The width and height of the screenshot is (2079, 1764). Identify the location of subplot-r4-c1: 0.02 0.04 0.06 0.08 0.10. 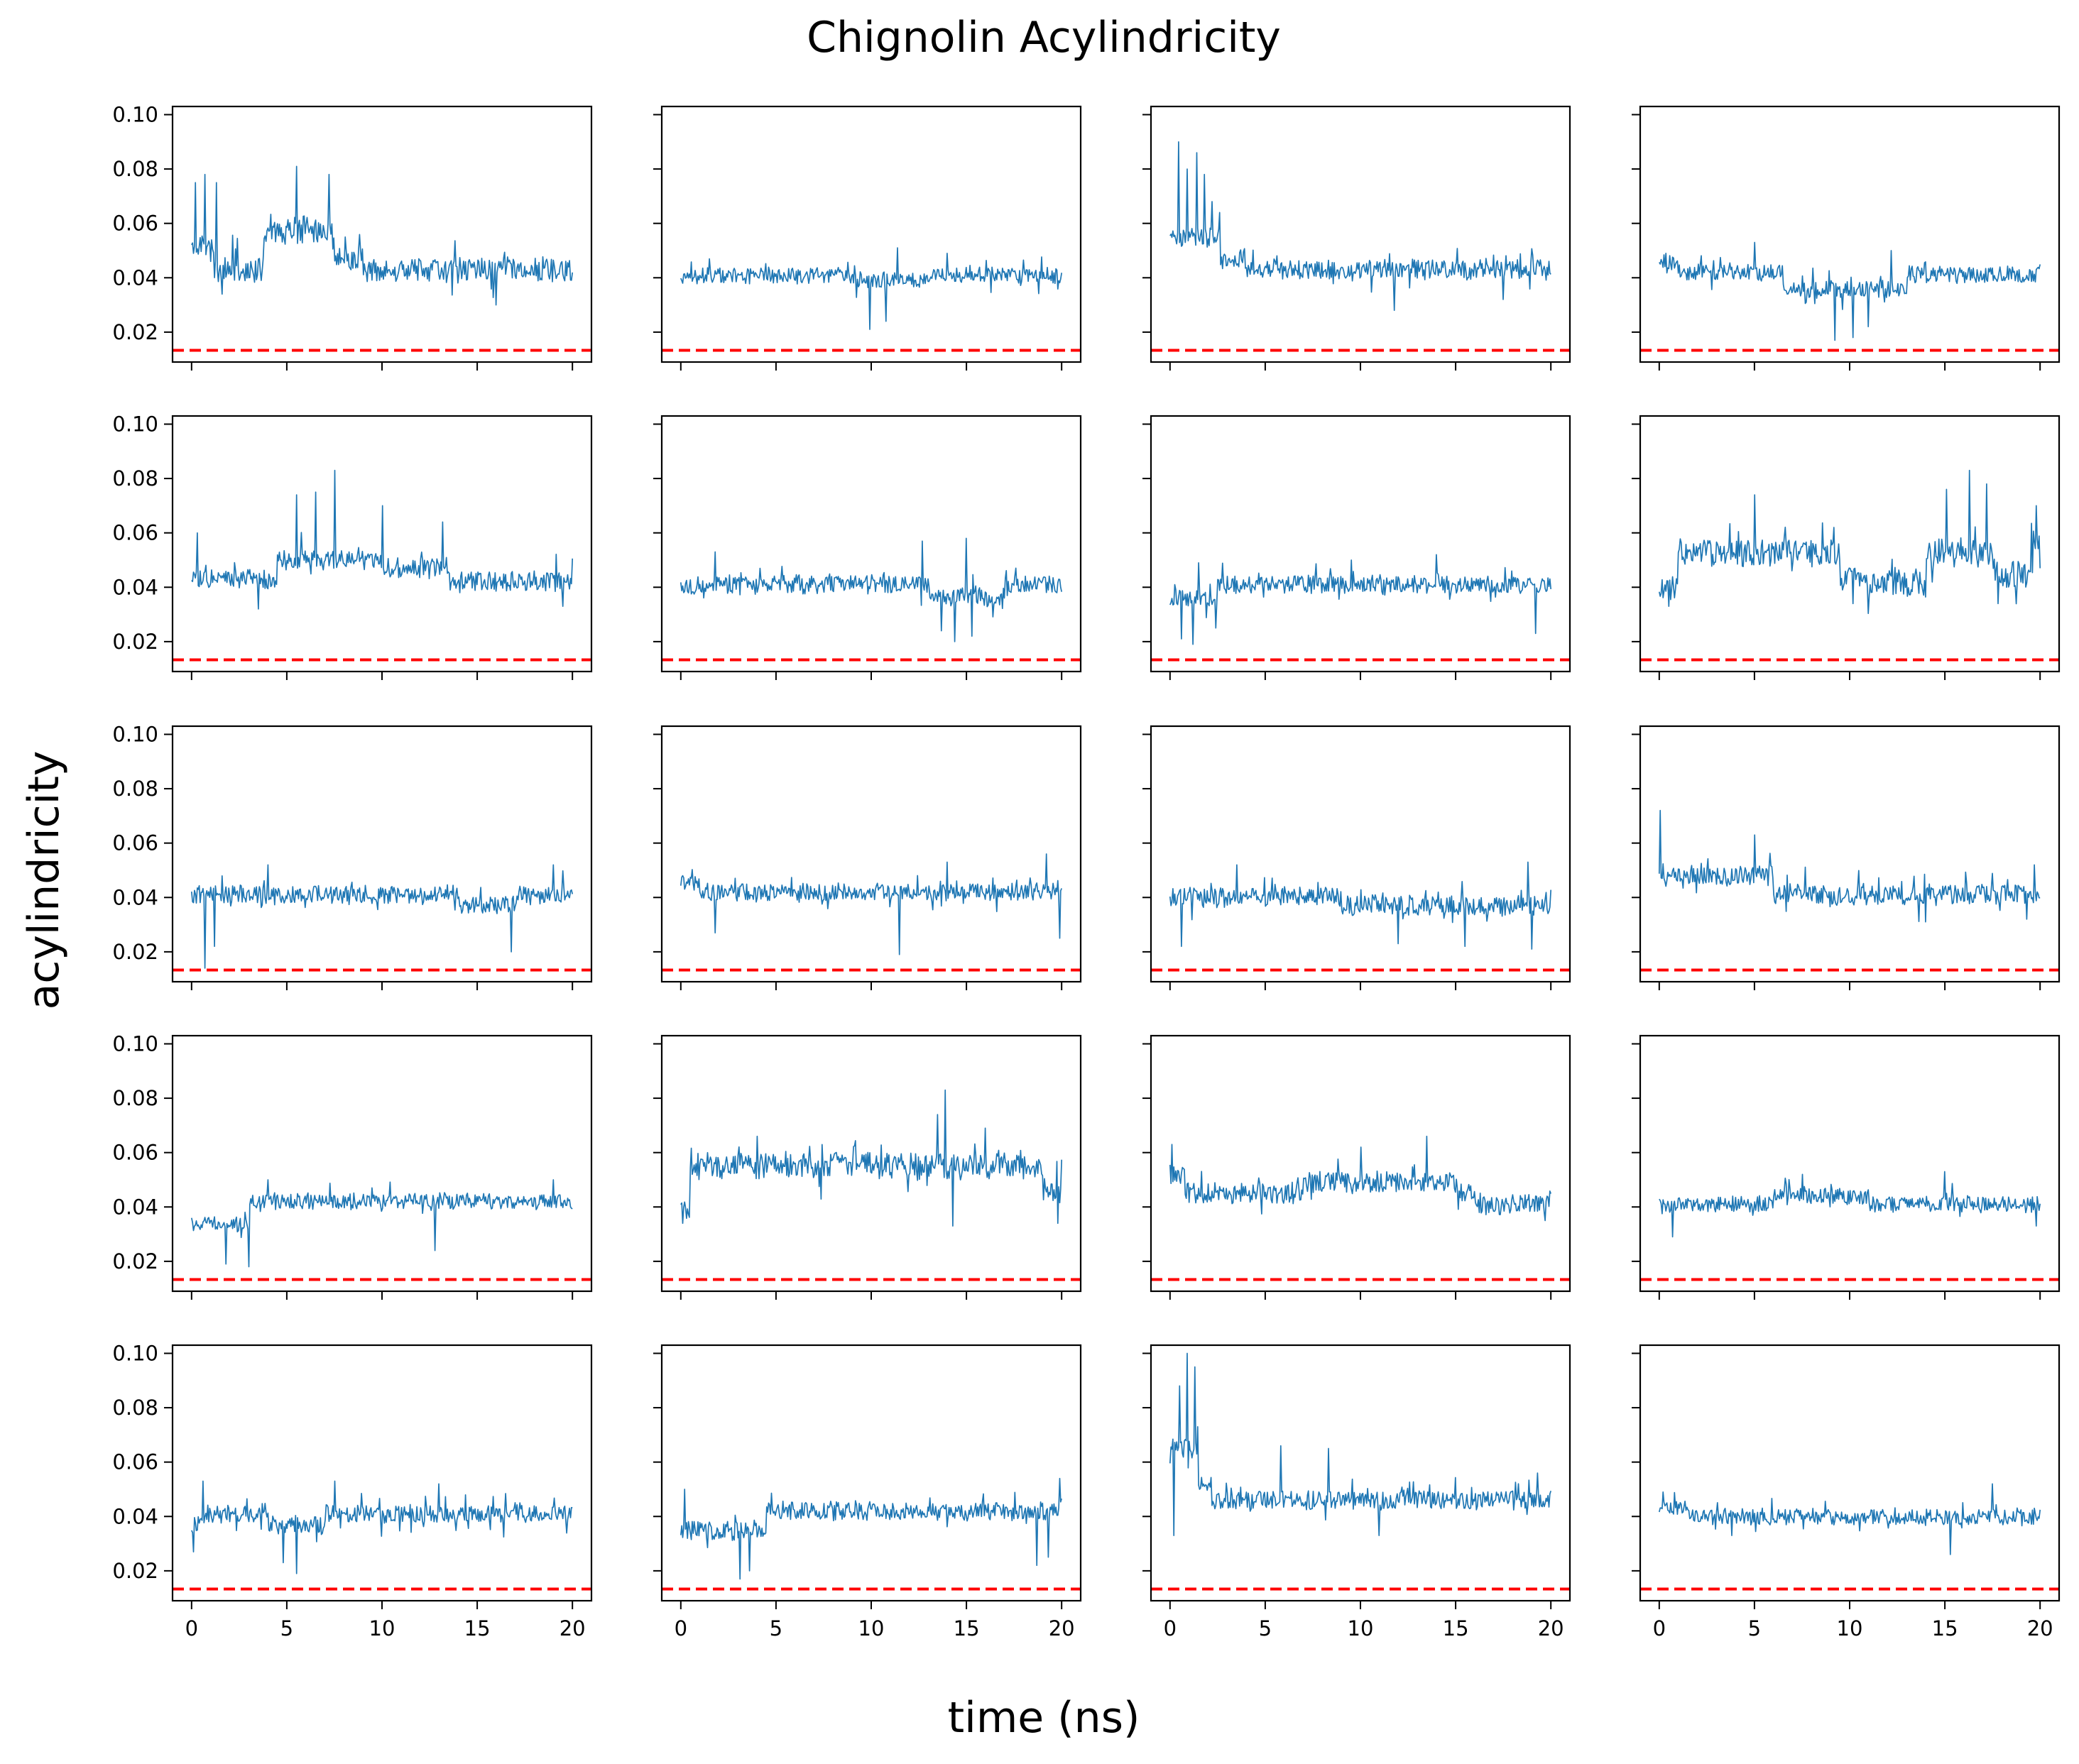
(352, 1166).